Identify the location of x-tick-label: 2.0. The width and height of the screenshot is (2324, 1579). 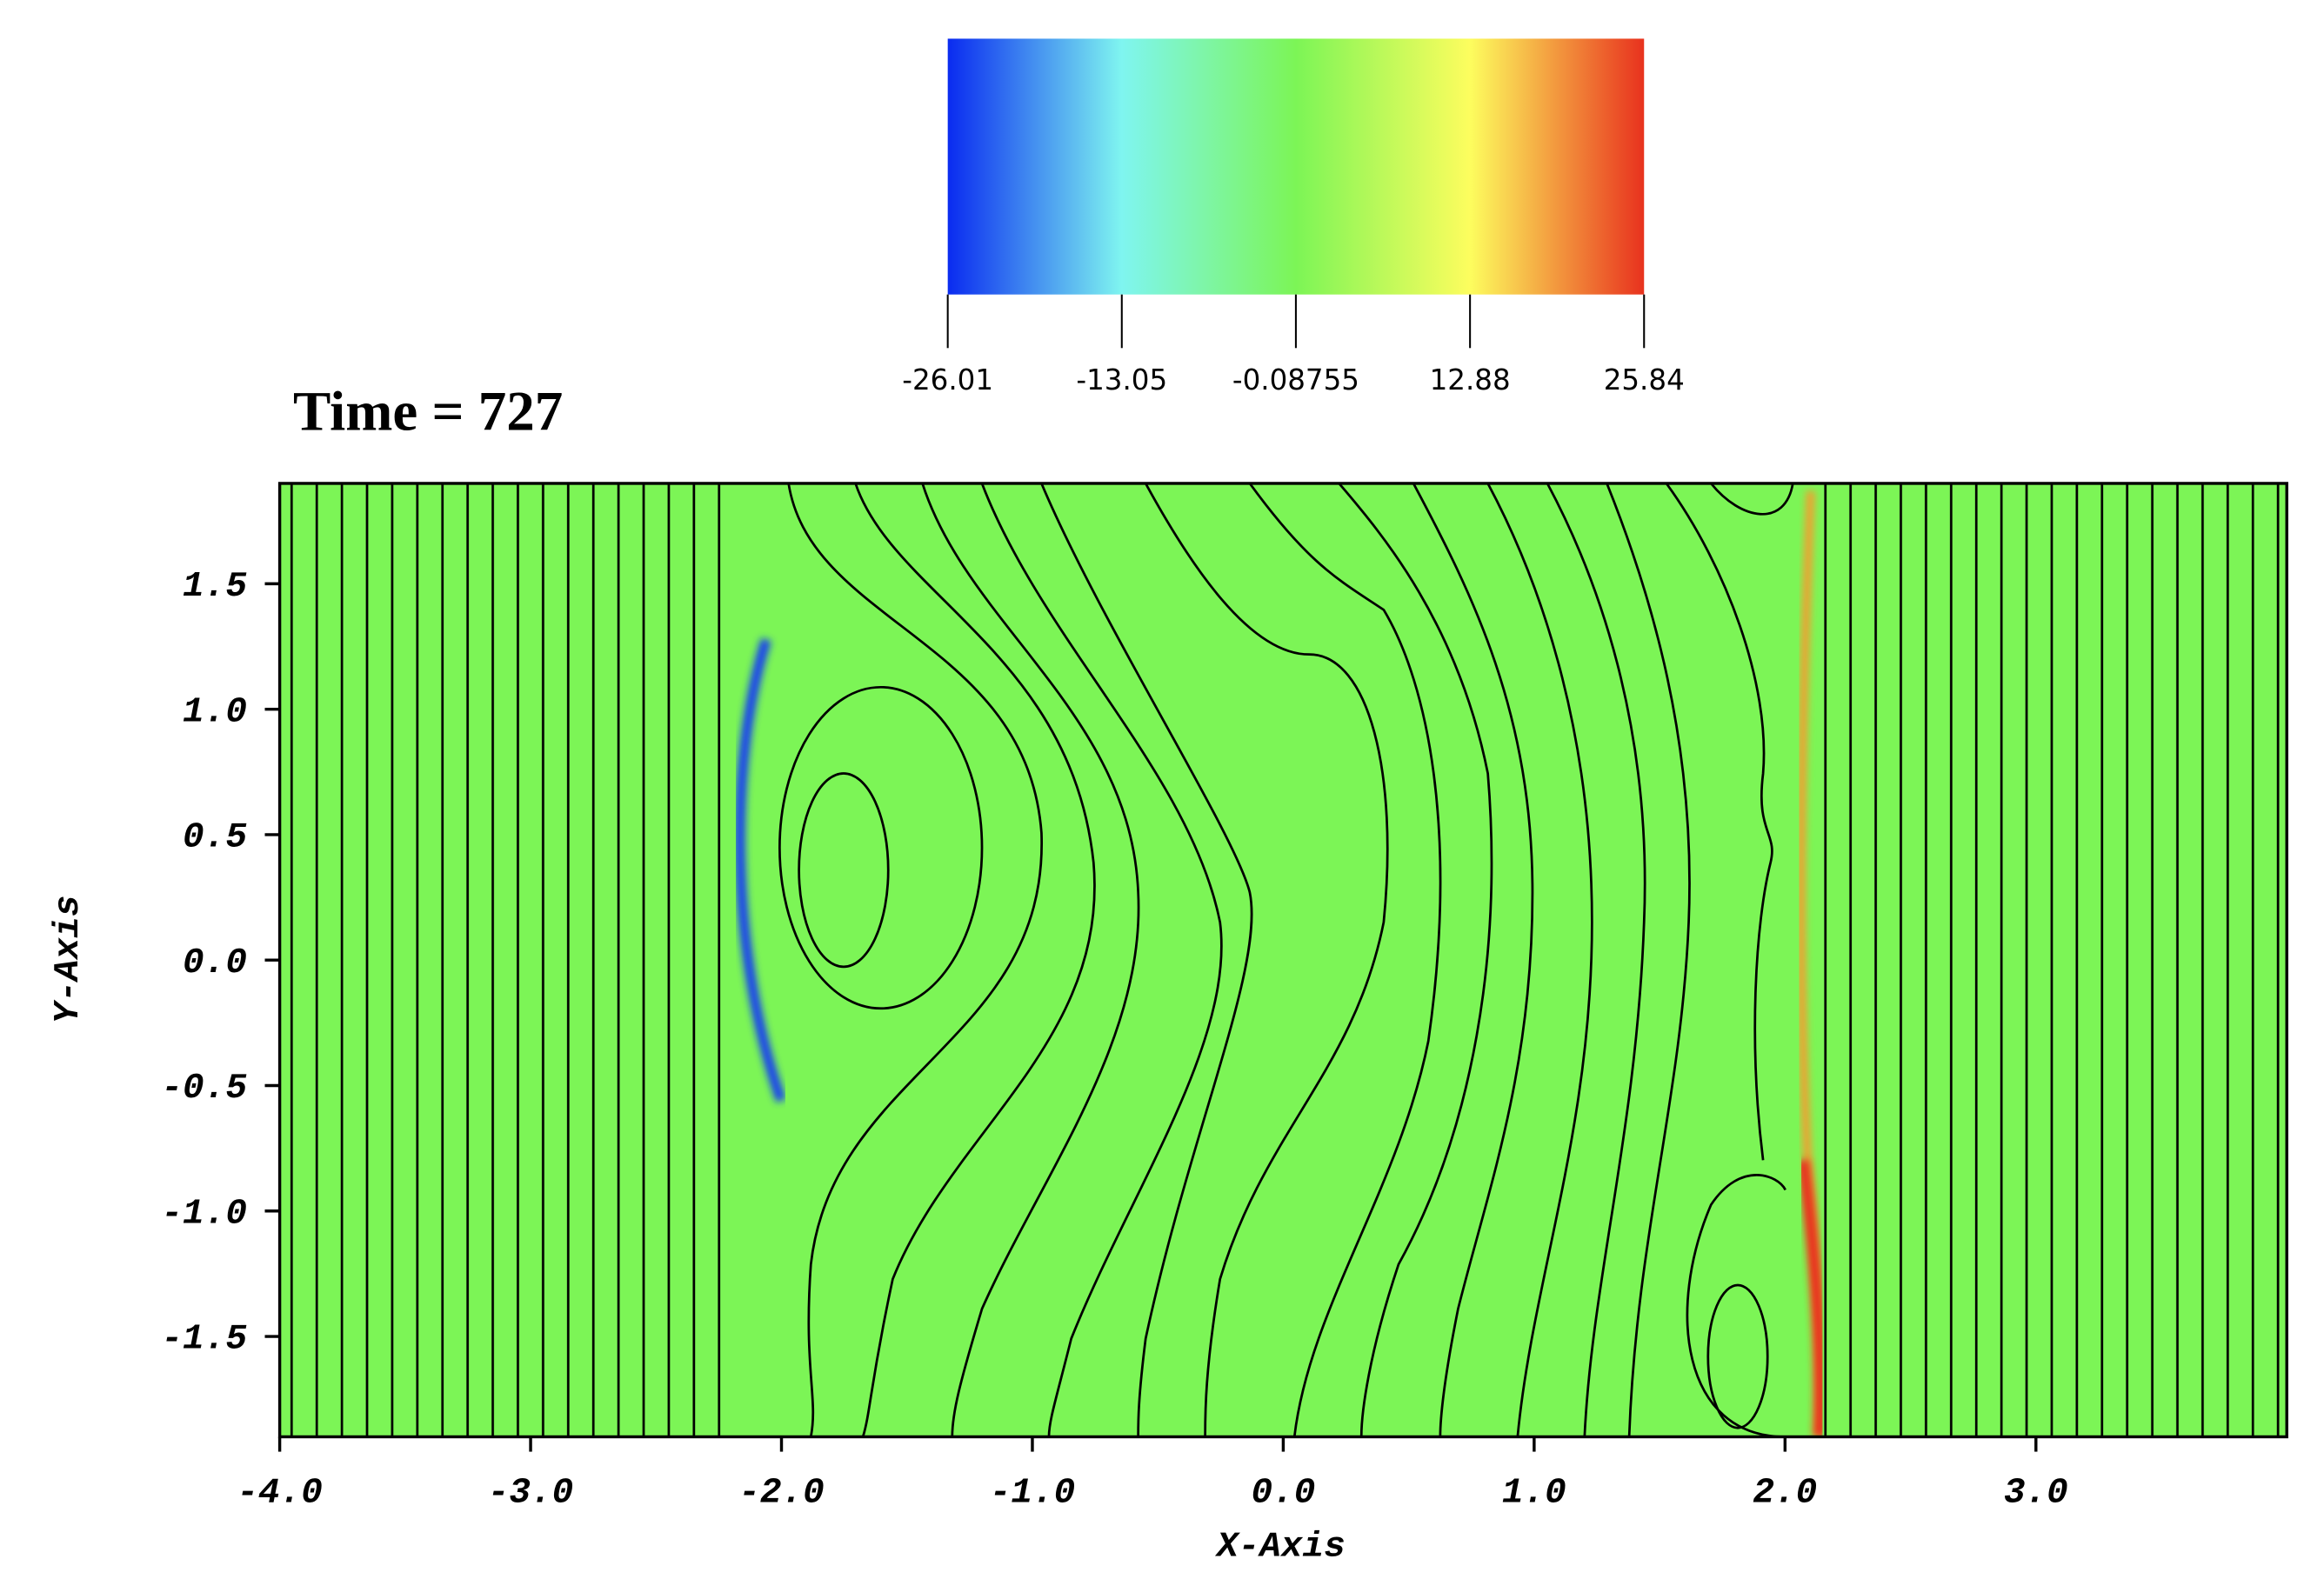
(1785, 1494).